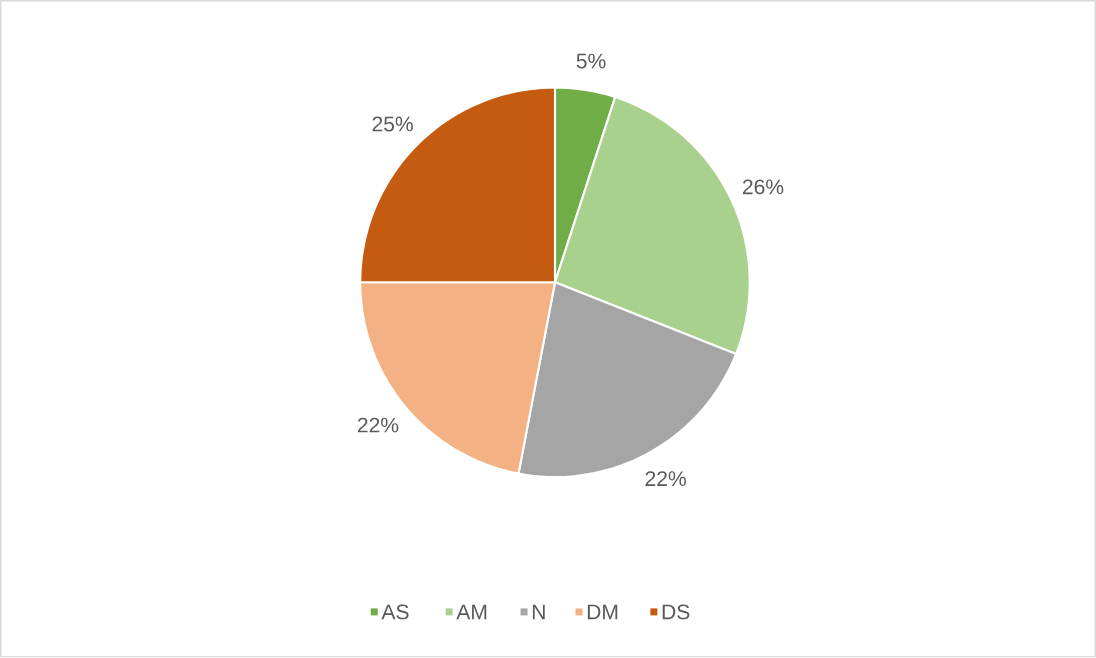 This screenshot has height=658, width=1096. What do you see at coordinates (676, 612) in the screenshot?
I see `legend-label: DS` at bounding box center [676, 612].